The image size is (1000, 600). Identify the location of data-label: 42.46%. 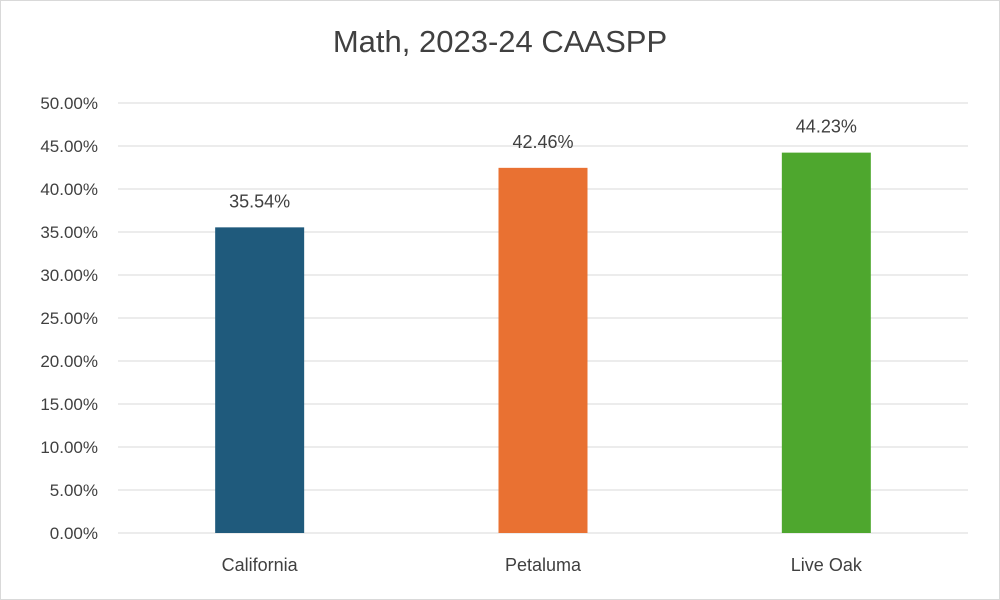
(542, 142).